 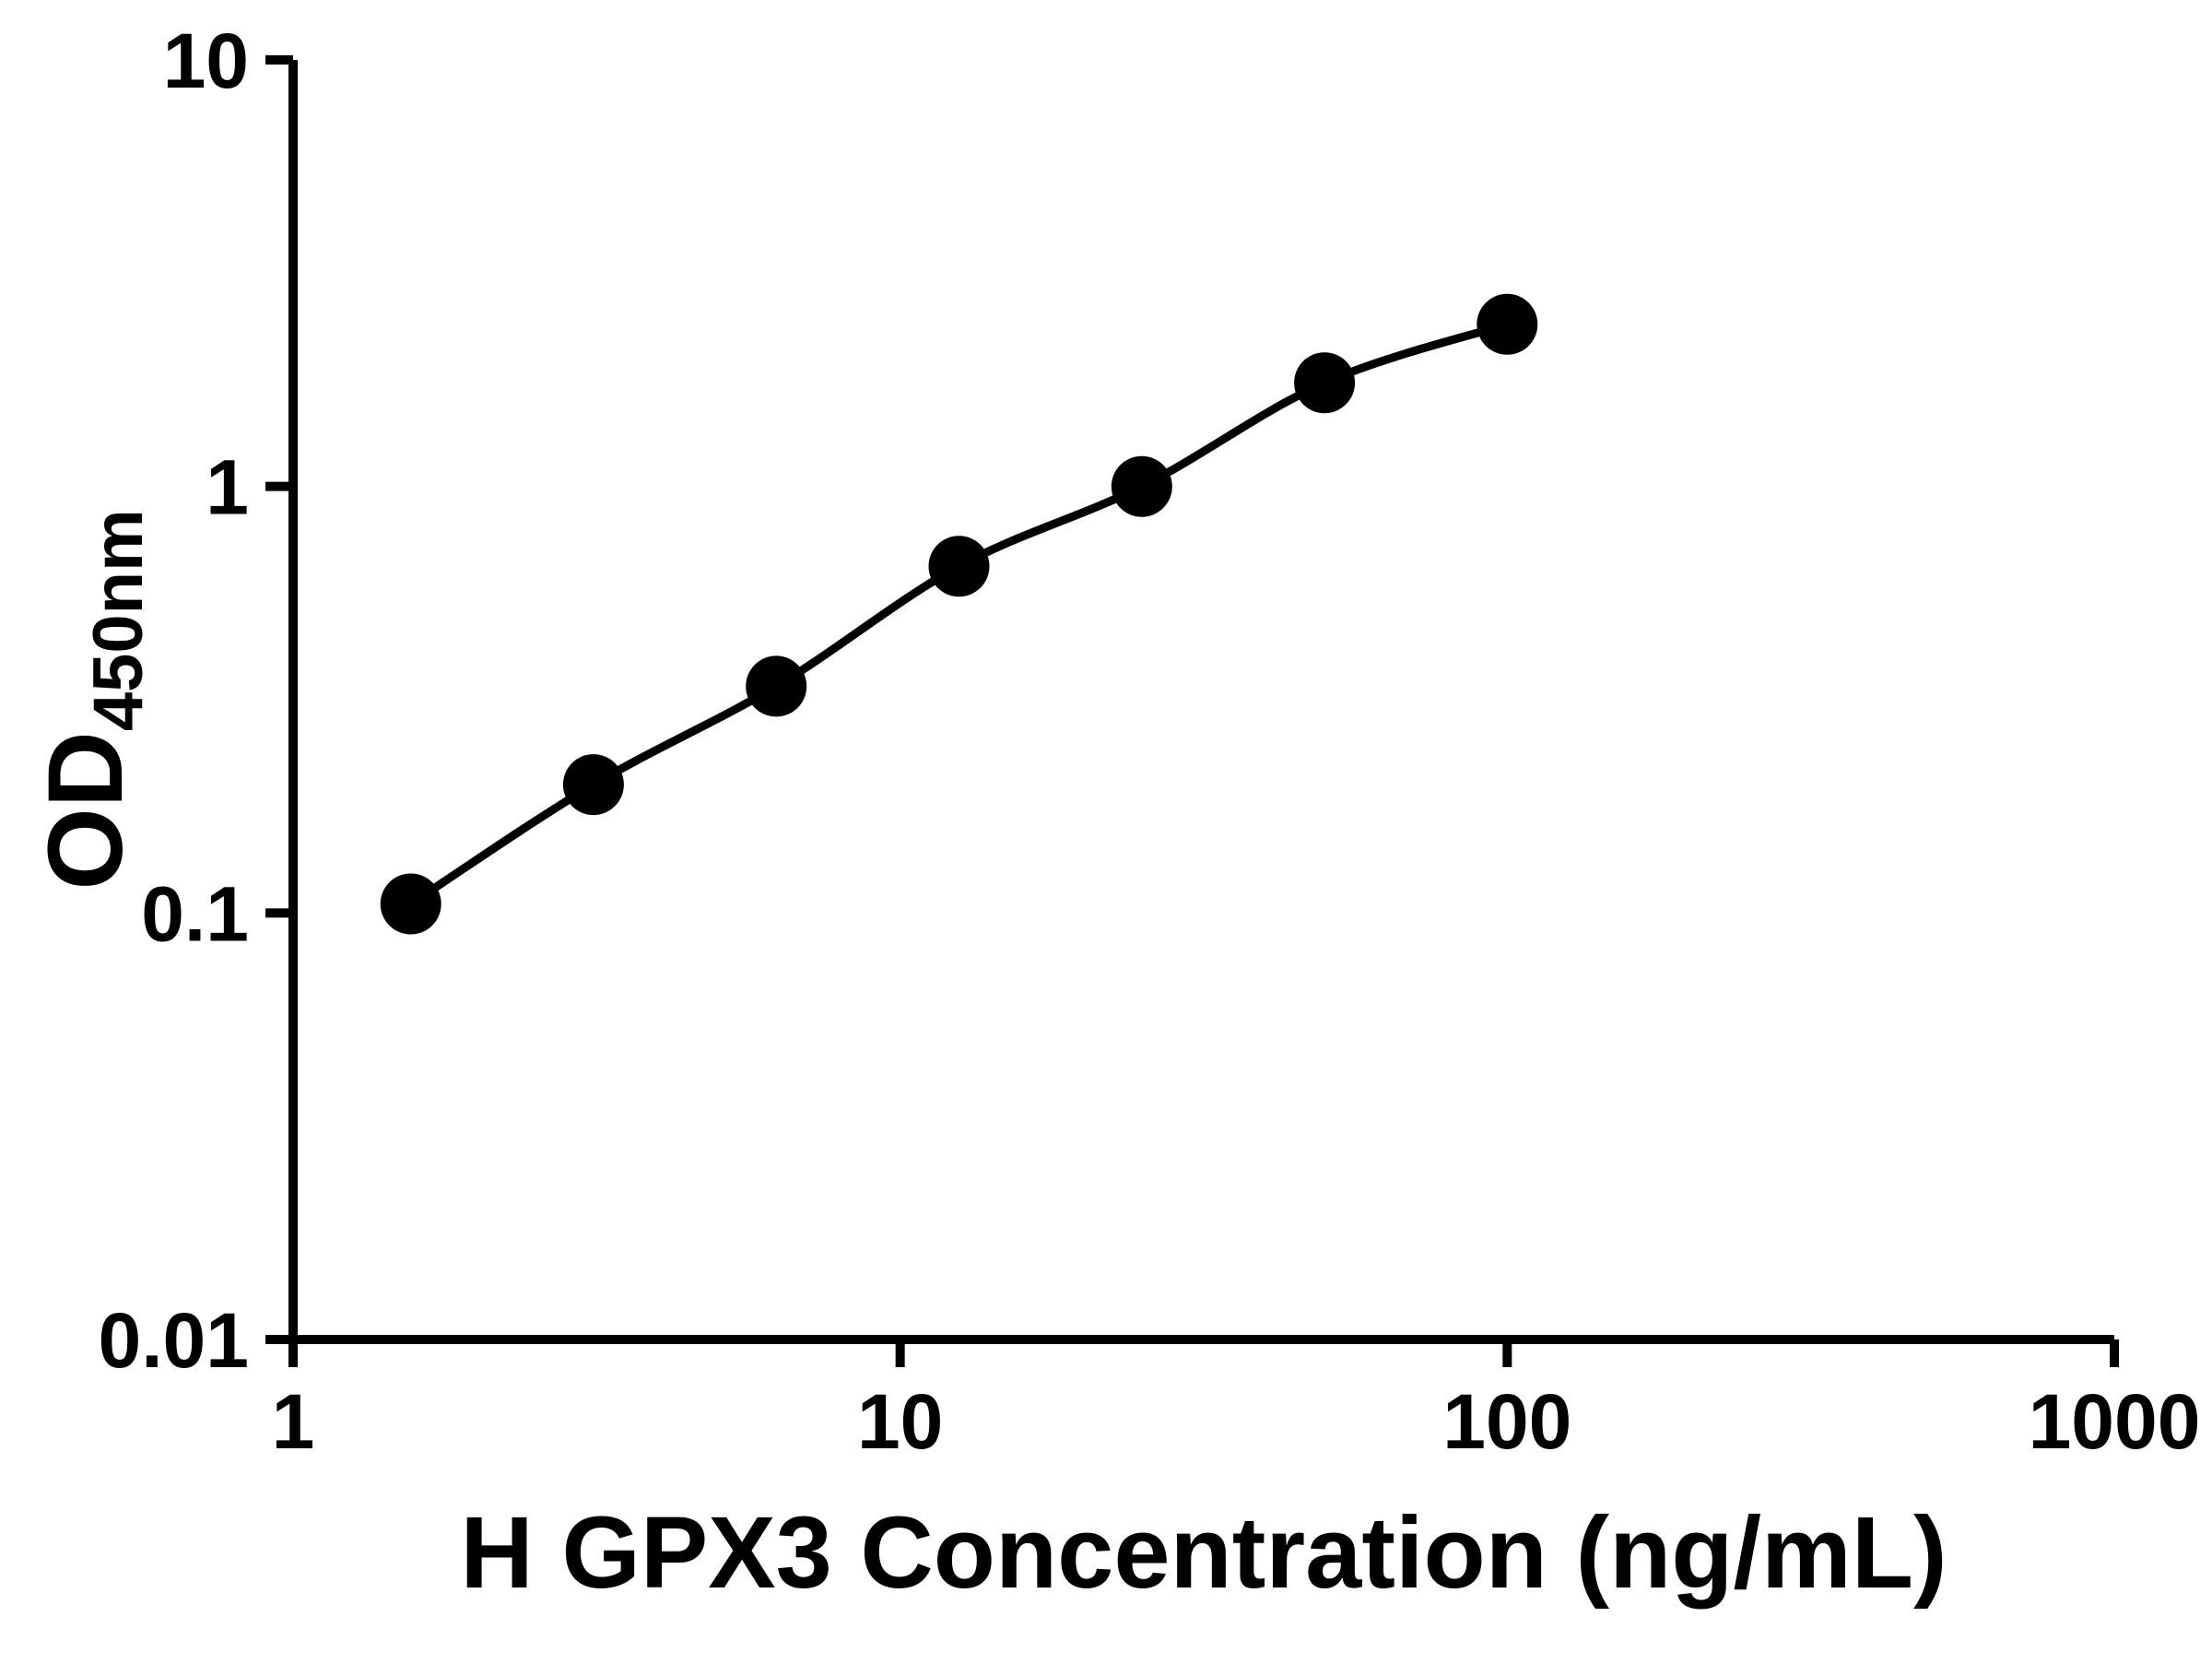 I want to click on y-axis-label-subscript: 450nm, so click(x=118, y=620).